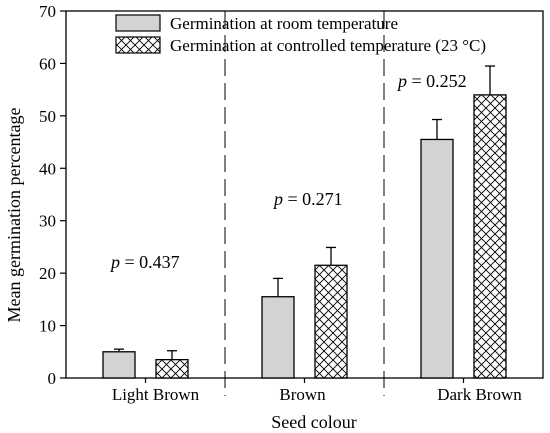 This screenshot has width=550, height=433. What do you see at coordinates (52, 378) in the screenshot?
I see `y-tick-label: 0` at bounding box center [52, 378].